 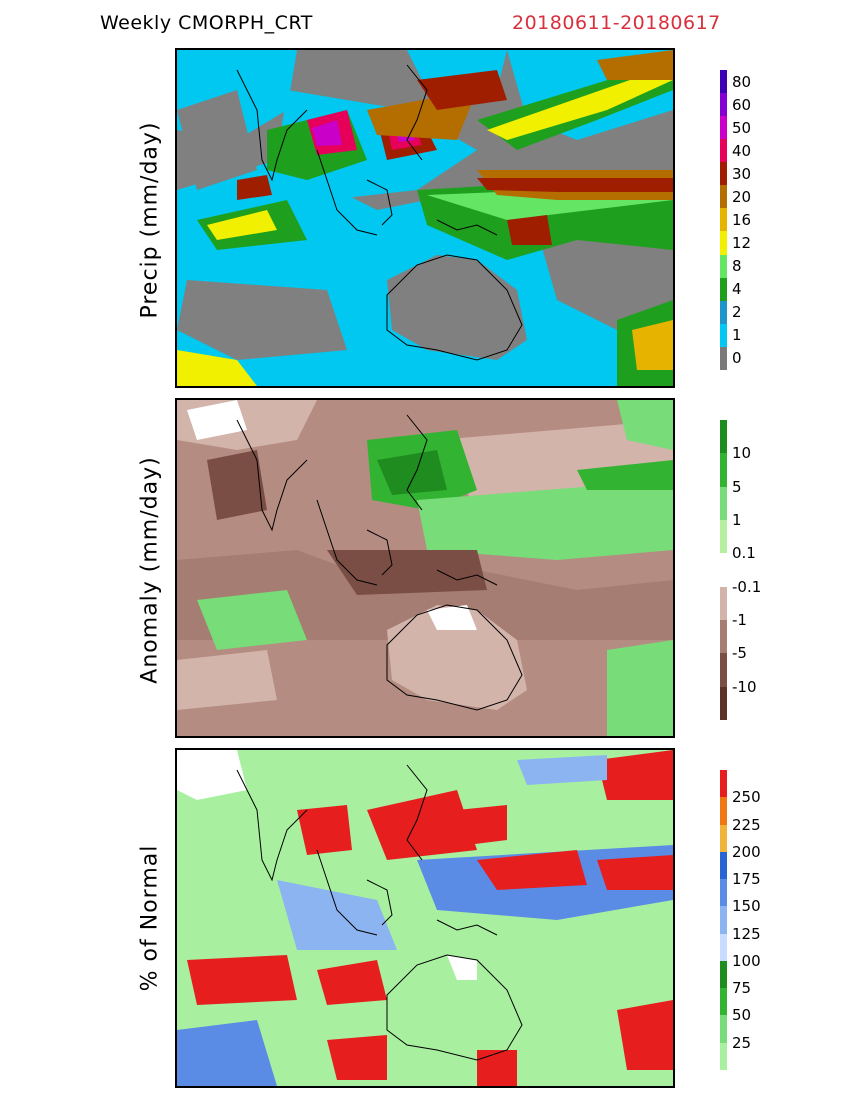 What do you see at coordinates (206, 23) in the screenshot?
I see `chart-title: Weekly CMORPH_CRT` at bounding box center [206, 23].